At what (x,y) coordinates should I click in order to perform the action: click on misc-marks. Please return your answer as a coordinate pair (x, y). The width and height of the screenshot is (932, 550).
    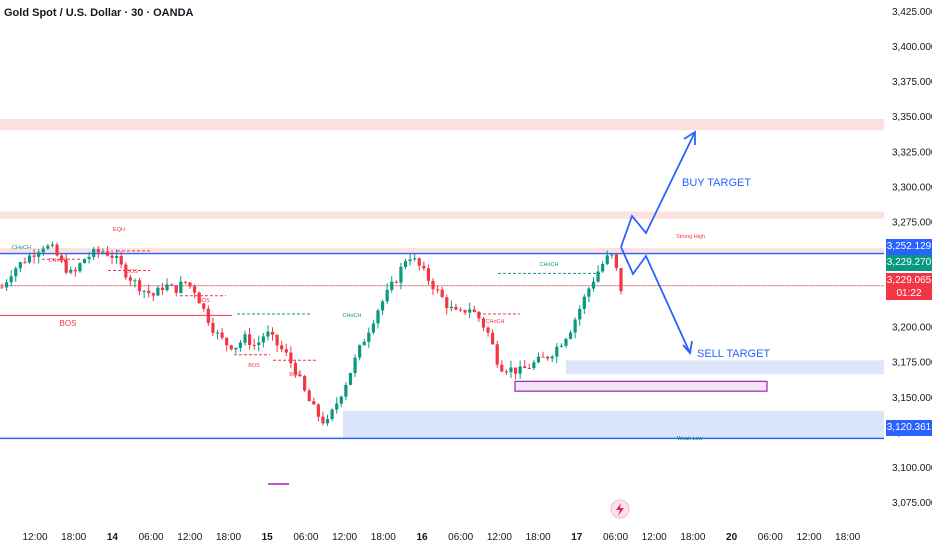
    Looking at the image, I should click on (449, 501).